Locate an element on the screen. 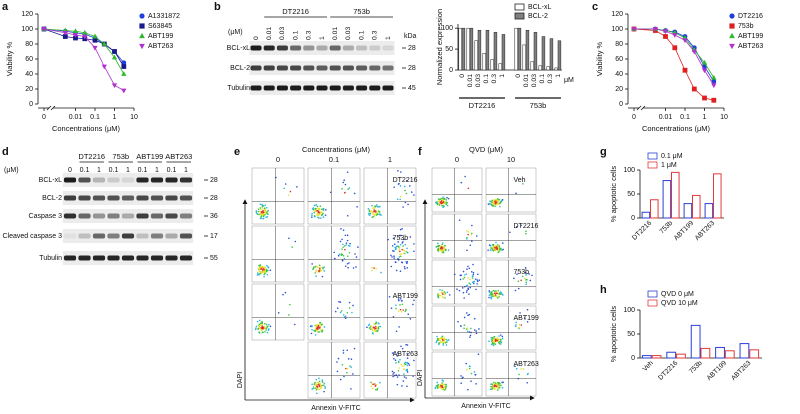 The image size is (800, 414). kda-label: kDa is located at coordinates (410, 36).